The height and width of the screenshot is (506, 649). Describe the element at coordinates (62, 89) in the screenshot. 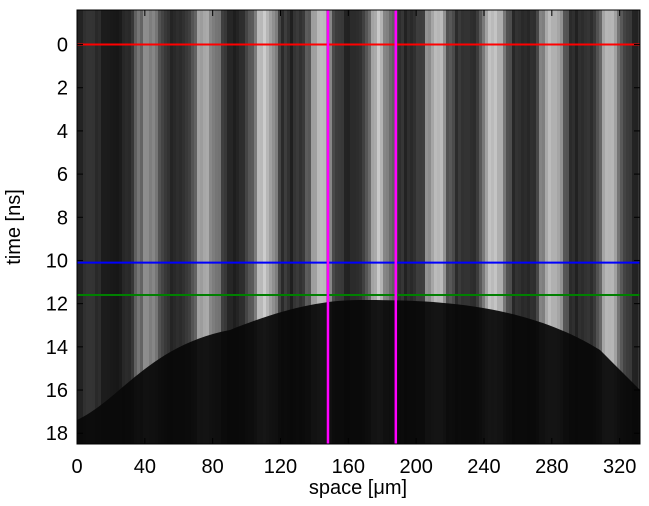

I see `y-tick-label: 2` at that location.